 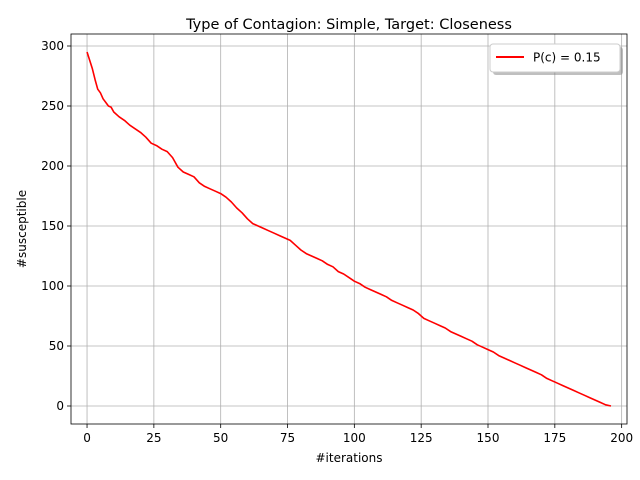 I want to click on y-tick-label: 50, so click(x=56, y=346).